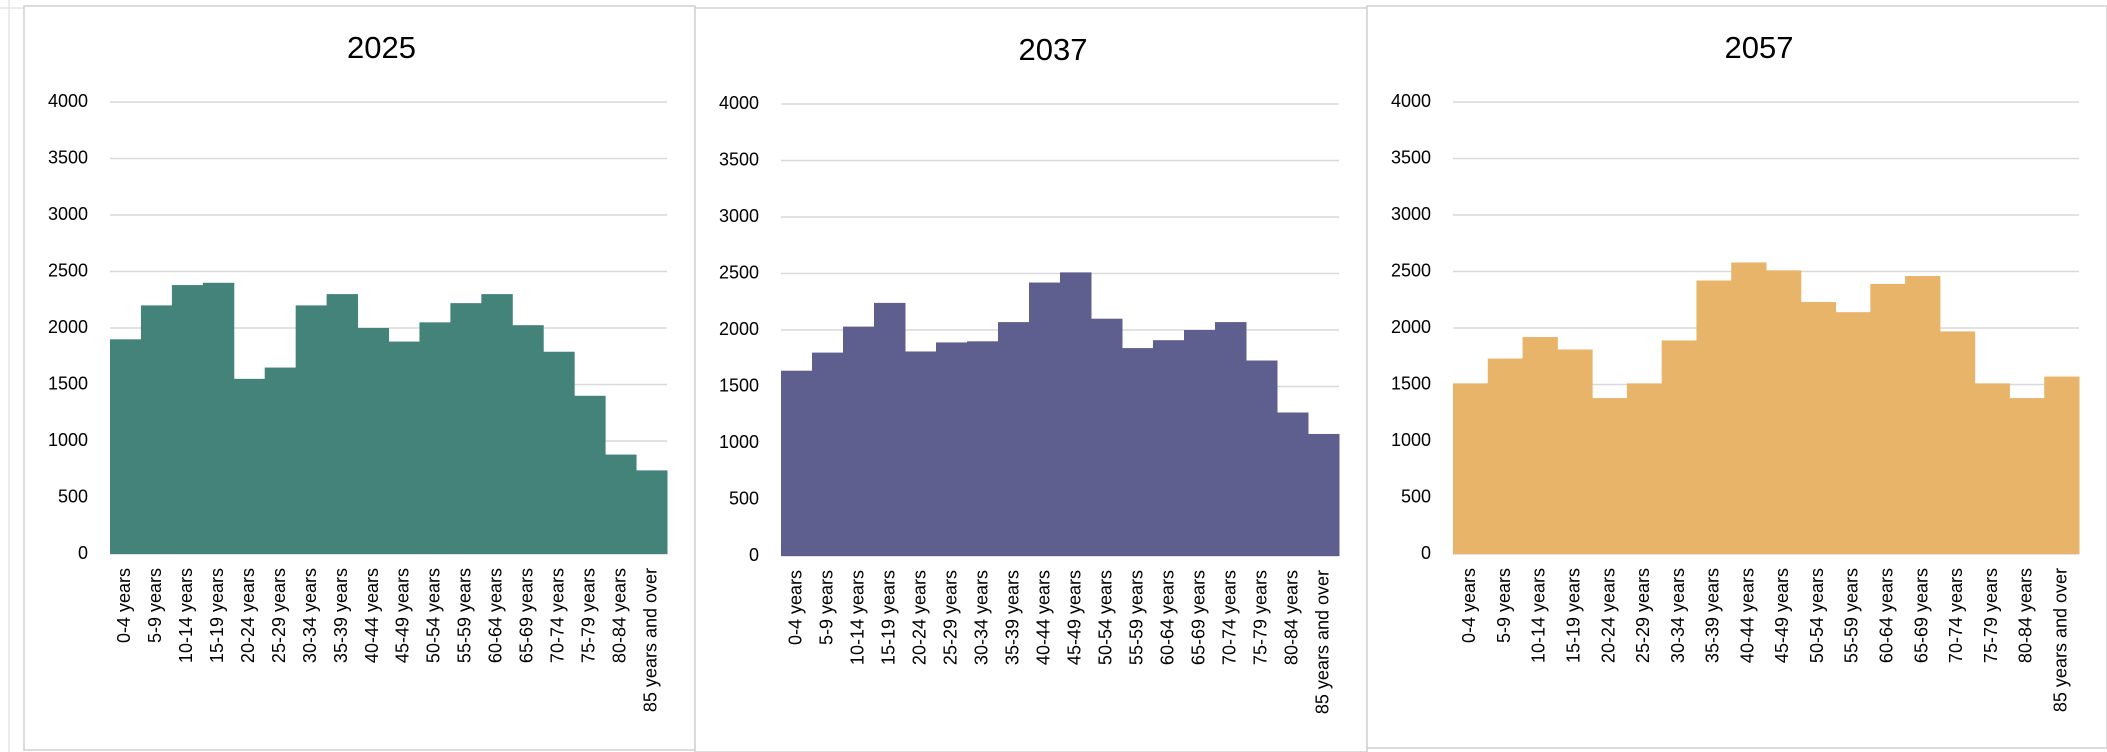 The width and height of the screenshot is (2107, 752). Describe the element at coordinates (1759, 47) in the screenshot. I see `chart-title: 2057` at that location.